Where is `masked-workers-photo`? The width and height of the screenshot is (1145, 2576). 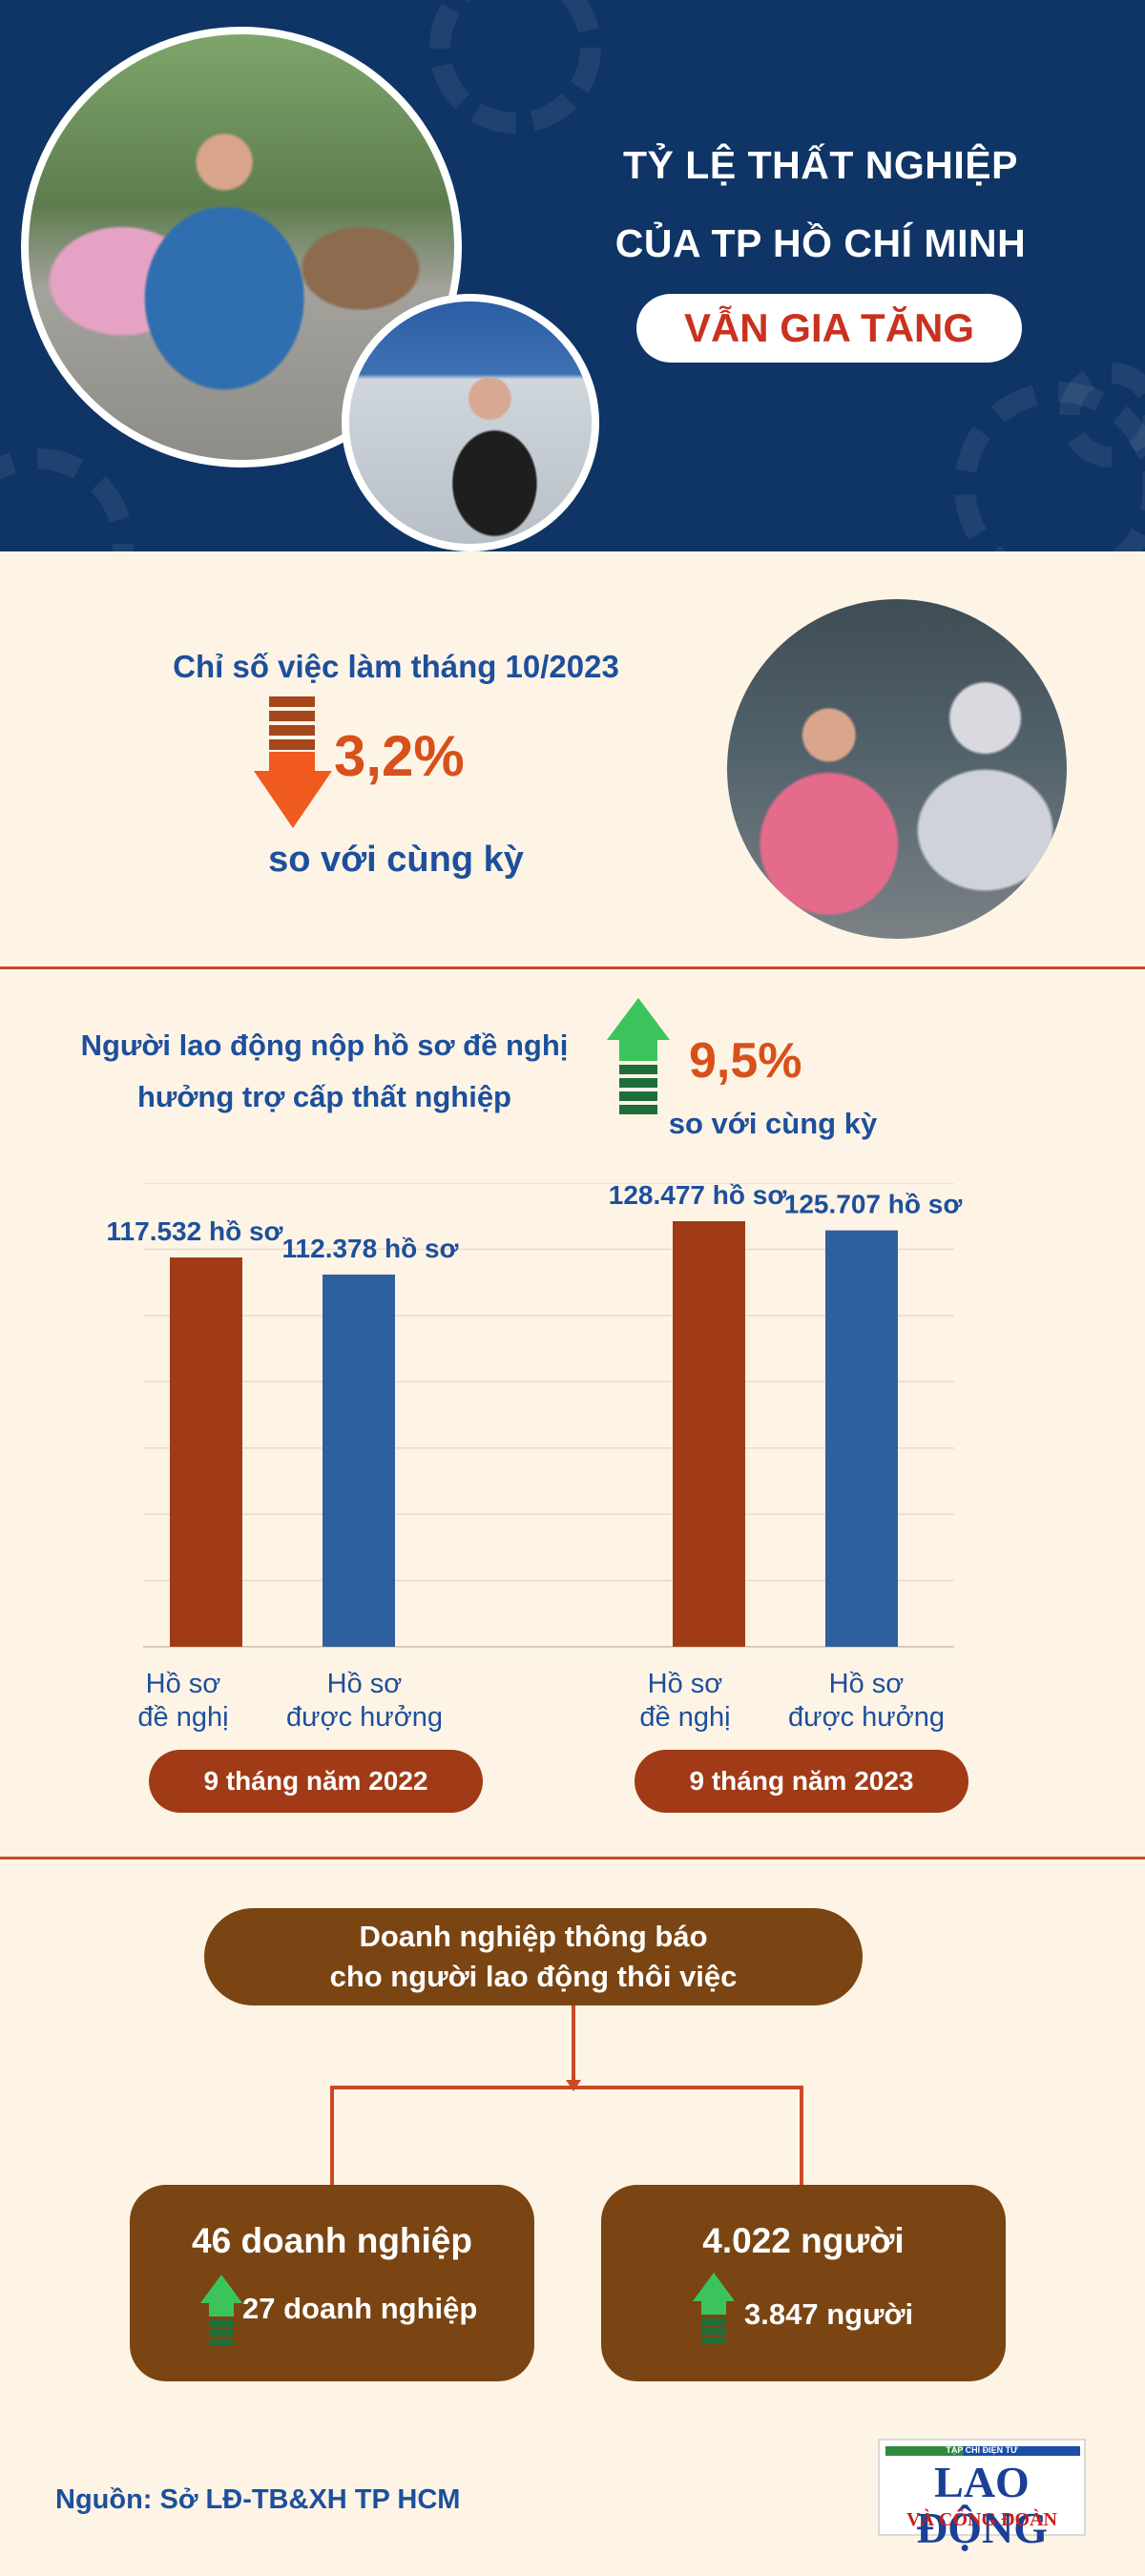 masked-workers-photo is located at coordinates (897, 769).